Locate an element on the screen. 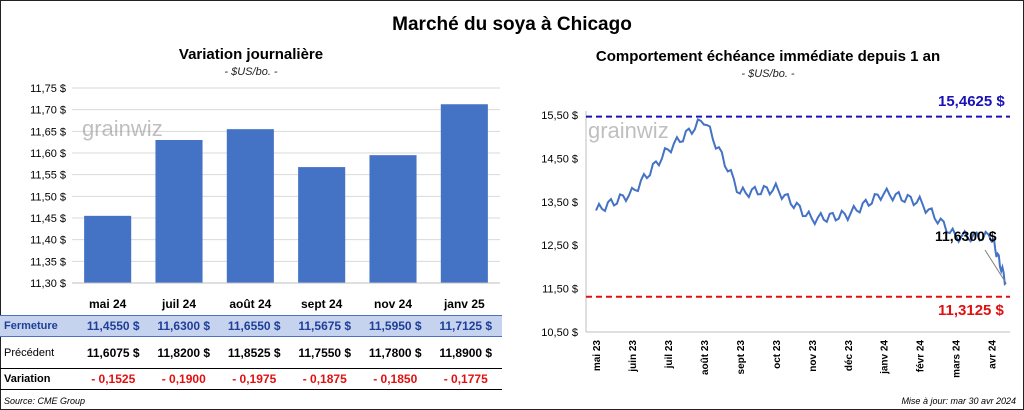 Image resolution: width=1024 pixels, height=410 pixels. bar-x-tick-label: août 24 is located at coordinates (250, 304).